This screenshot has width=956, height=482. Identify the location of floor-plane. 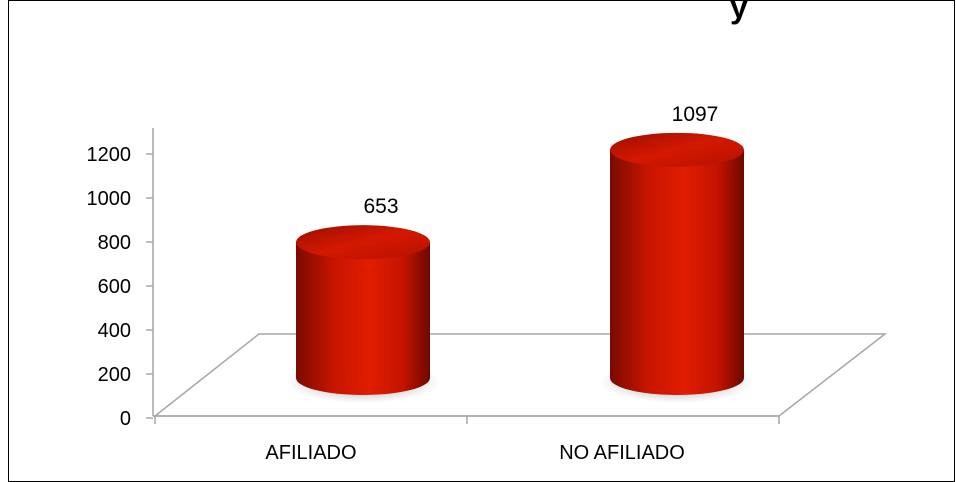
(520, 375).